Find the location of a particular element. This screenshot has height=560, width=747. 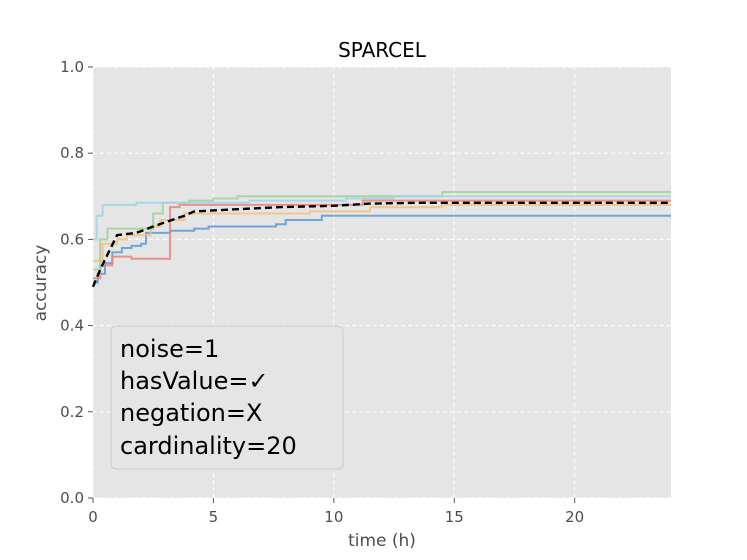

y-tick-label: 0.6 is located at coordinates (72, 239).